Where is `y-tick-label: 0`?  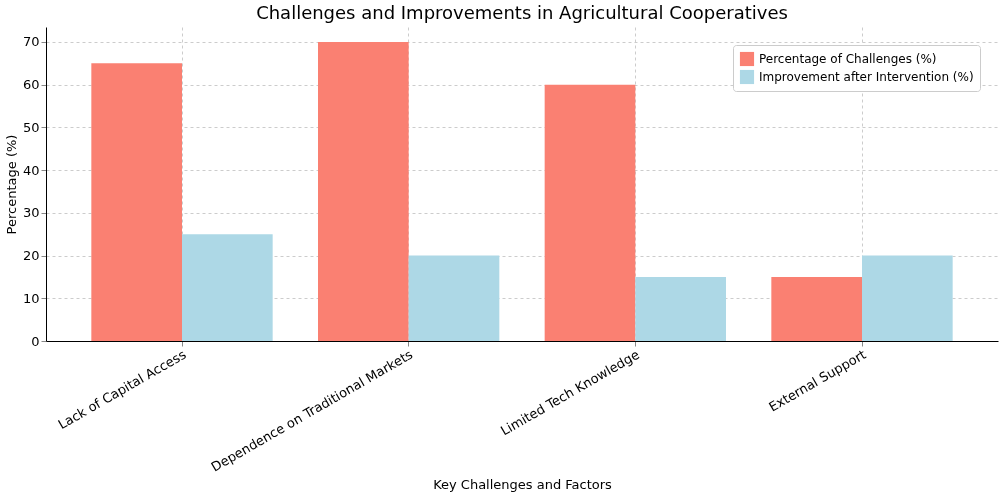 y-tick-label: 0 is located at coordinates (35, 341).